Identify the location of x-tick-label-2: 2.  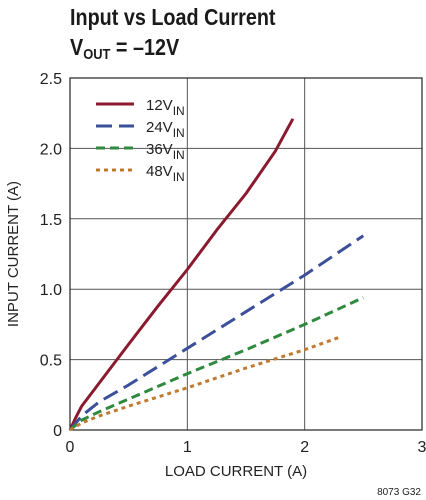
(304, 447).